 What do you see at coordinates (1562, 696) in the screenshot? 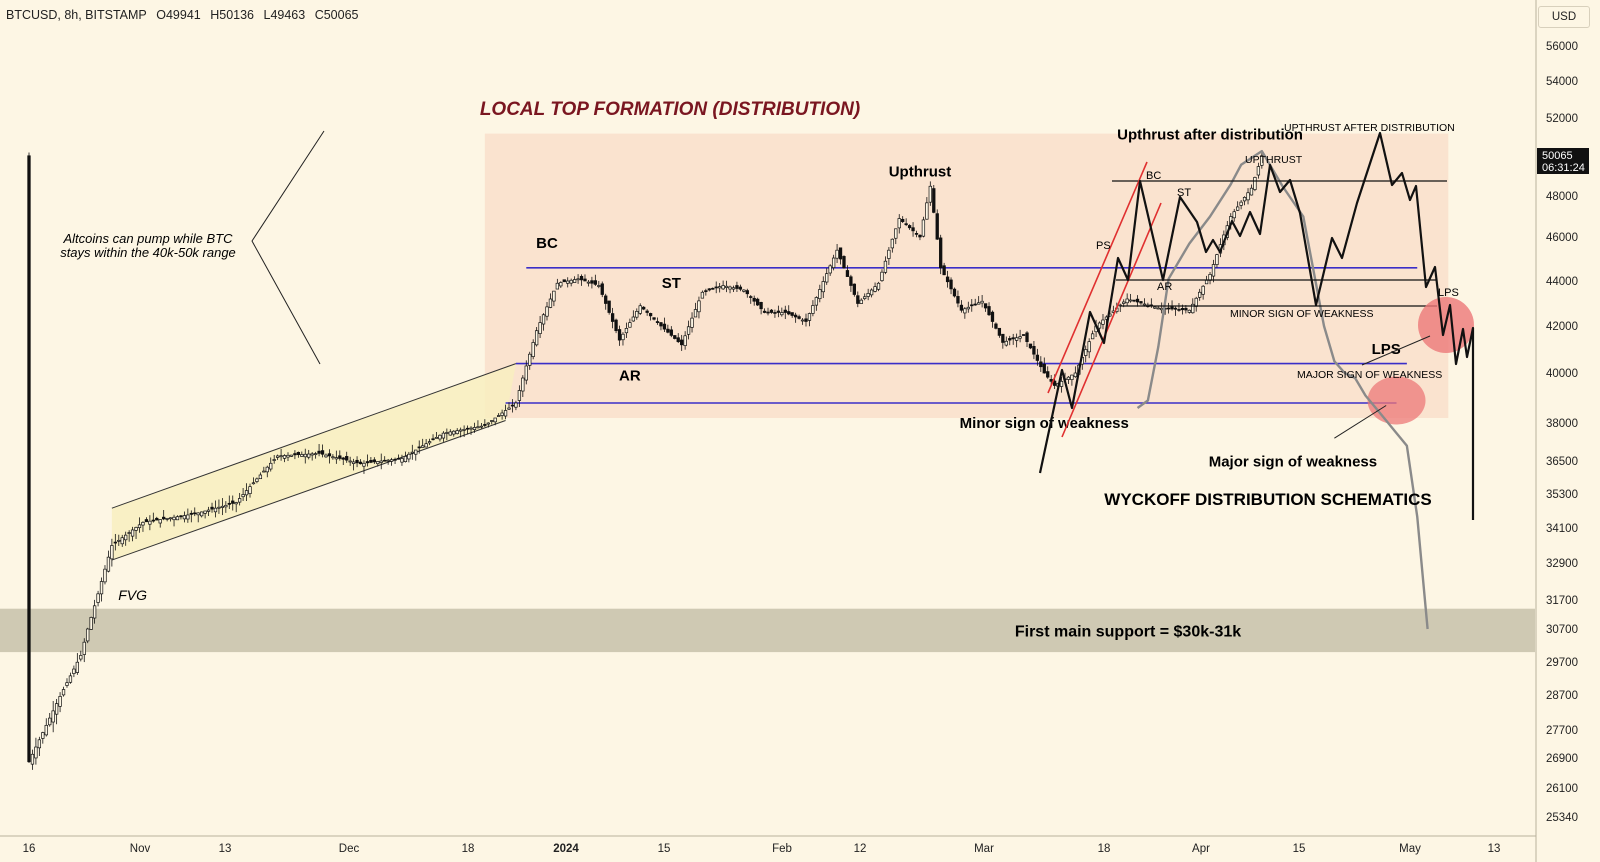
I see `y-tick-label: 28700` at bounding box center [1562, 696].